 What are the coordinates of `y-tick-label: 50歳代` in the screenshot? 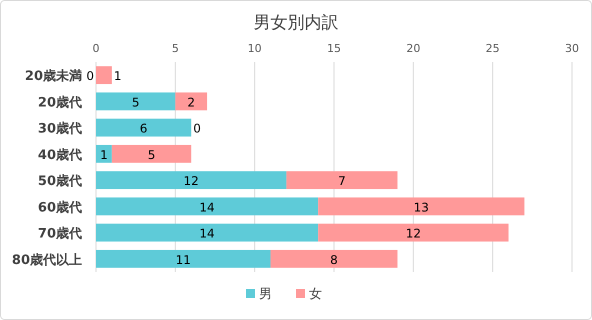 It's located at (60, 182).